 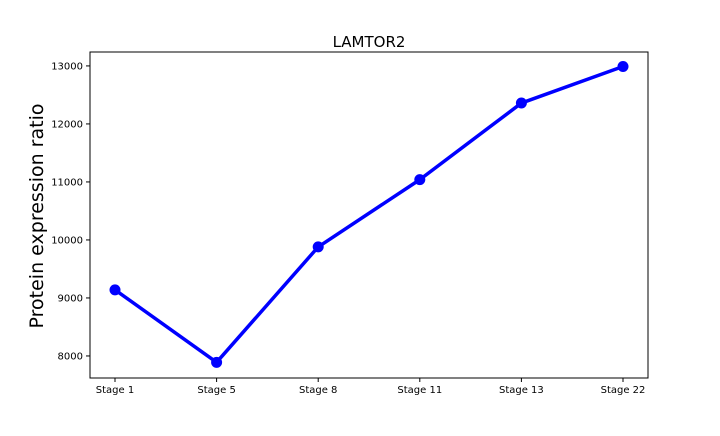 What do you see at coordinates (369, 42) in the screenshot?
I see `chart-title: LAMTOR2` at bounding box center [369, 42].